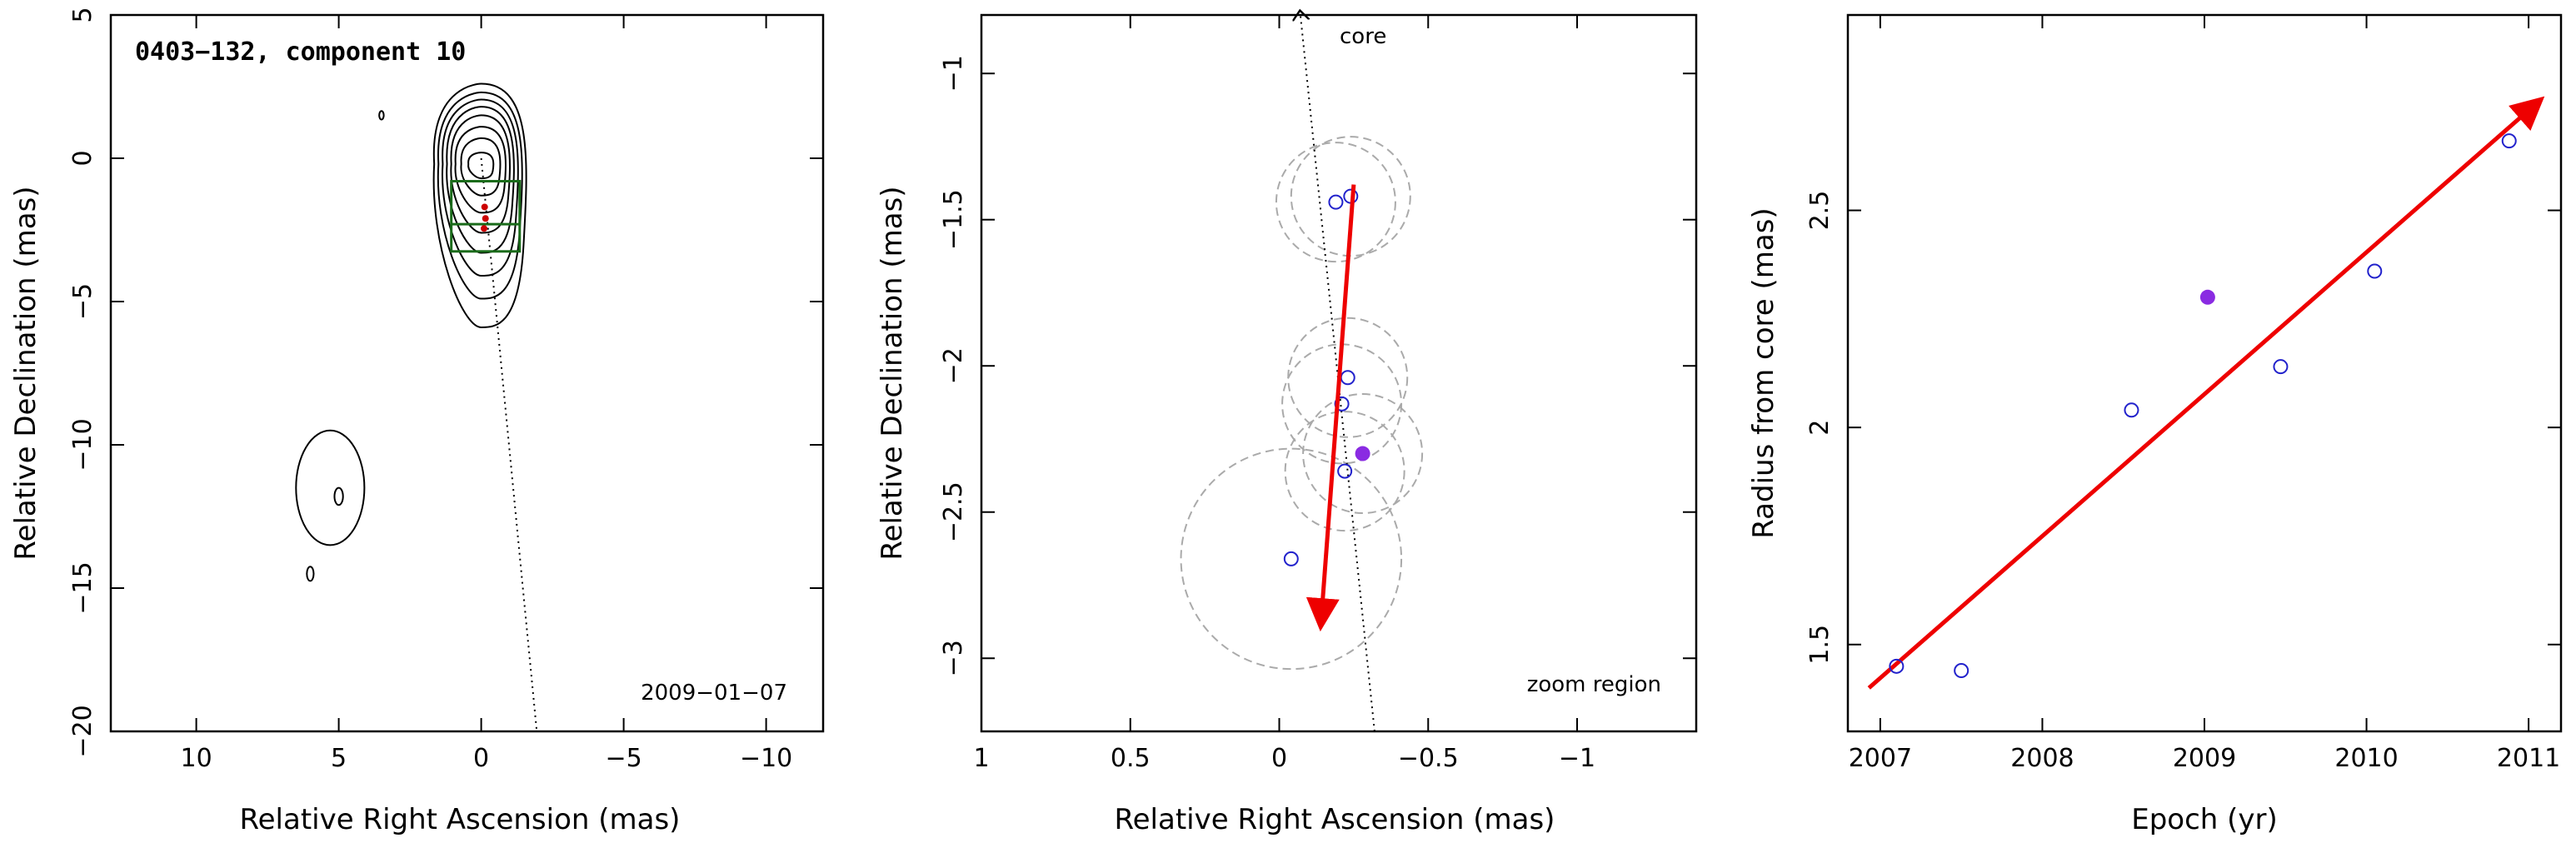  What do you see at coordinates (1820, 428) in the screenshot?
I see `radius-ytick-label: 2` at bounding box center [1820, 428].